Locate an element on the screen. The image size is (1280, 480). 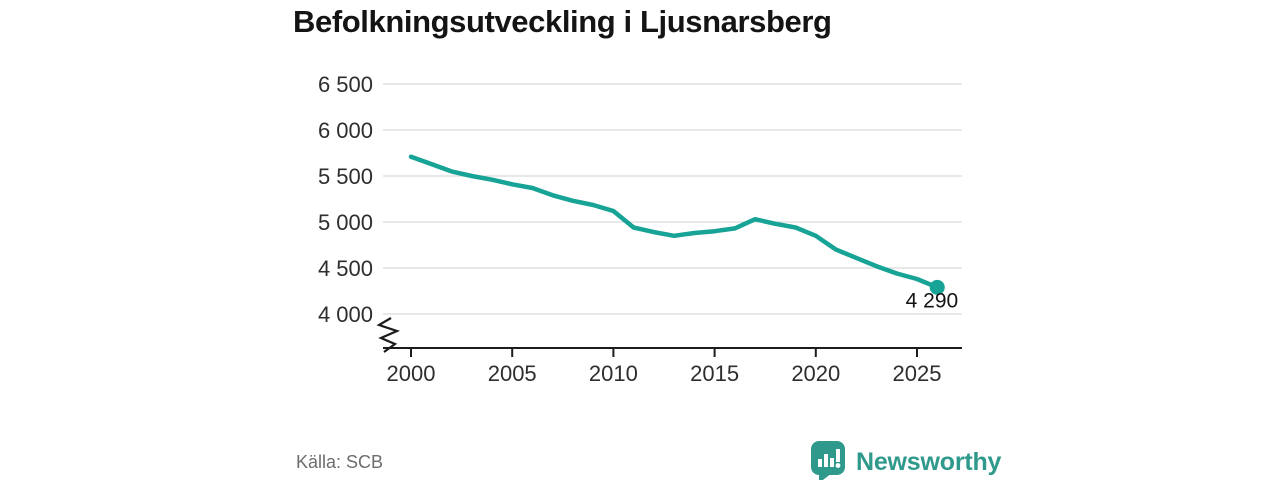
population-line is located at coordinates (674, 222).